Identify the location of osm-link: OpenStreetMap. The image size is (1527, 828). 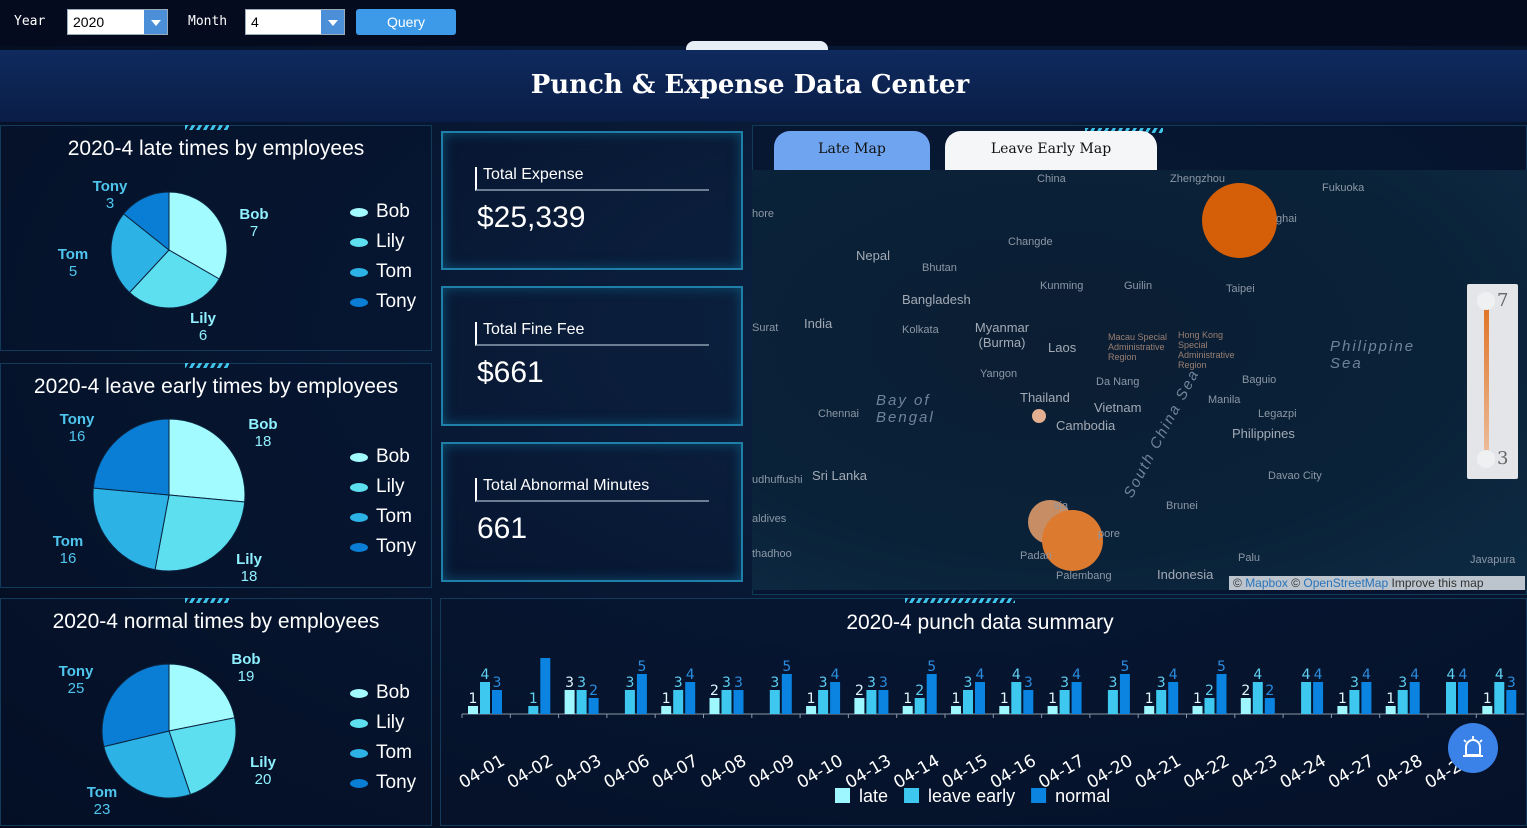
(1346, 583).